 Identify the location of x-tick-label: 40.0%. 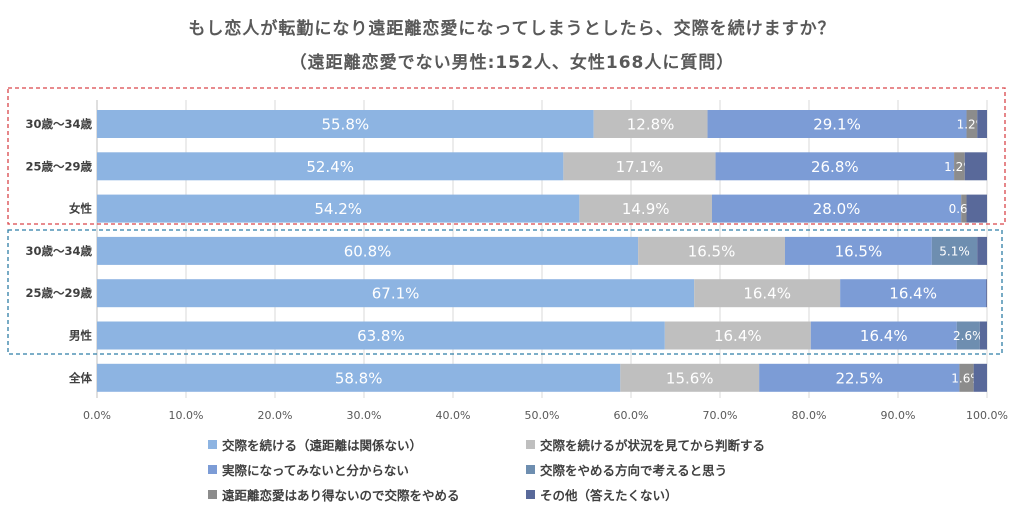
(453, 415).